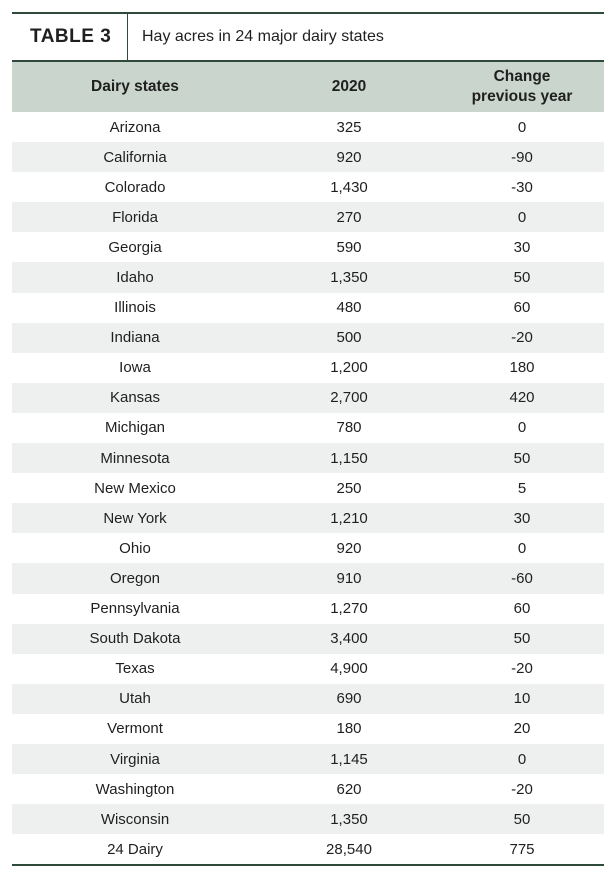 This screenshot has width=610, height=874. Describe the element at coordinates (135, 849) in the screenshot. I see `table-cell: 24 Dairy` at that location.